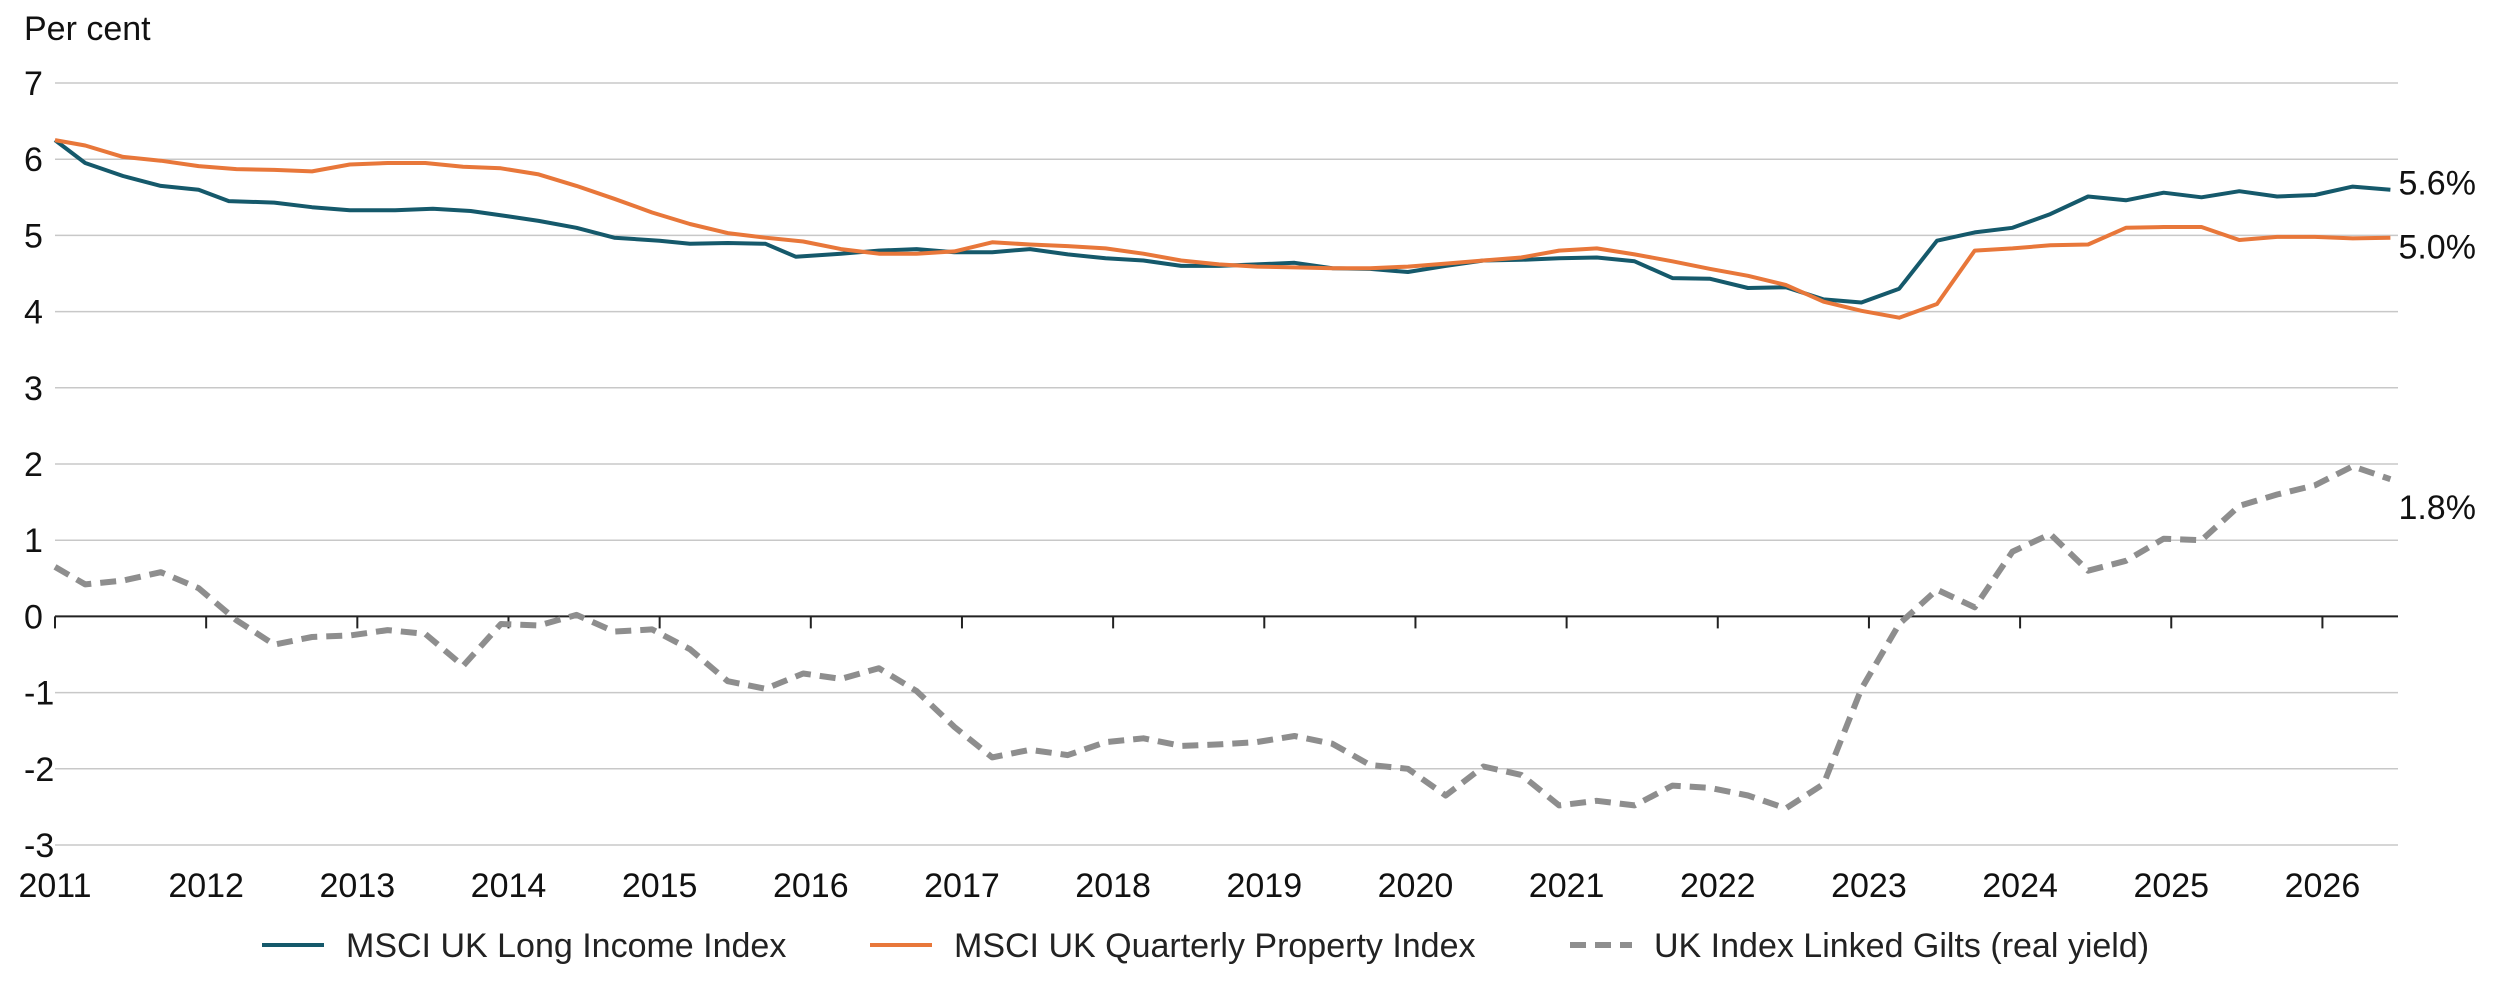  I want to click on x-tick-label: 2025, so click(2171, 886).